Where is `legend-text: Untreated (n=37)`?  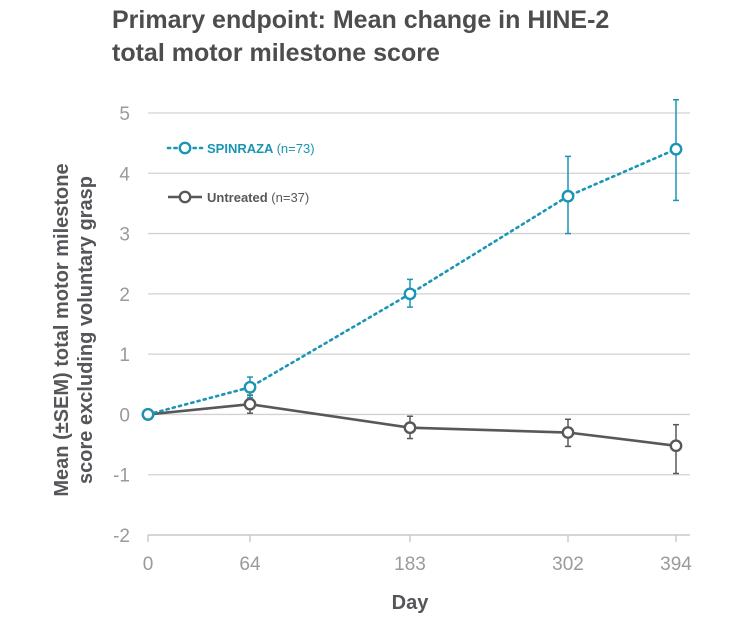
legend-text: Untreated (n=37) is located at coordinates (258, 197).